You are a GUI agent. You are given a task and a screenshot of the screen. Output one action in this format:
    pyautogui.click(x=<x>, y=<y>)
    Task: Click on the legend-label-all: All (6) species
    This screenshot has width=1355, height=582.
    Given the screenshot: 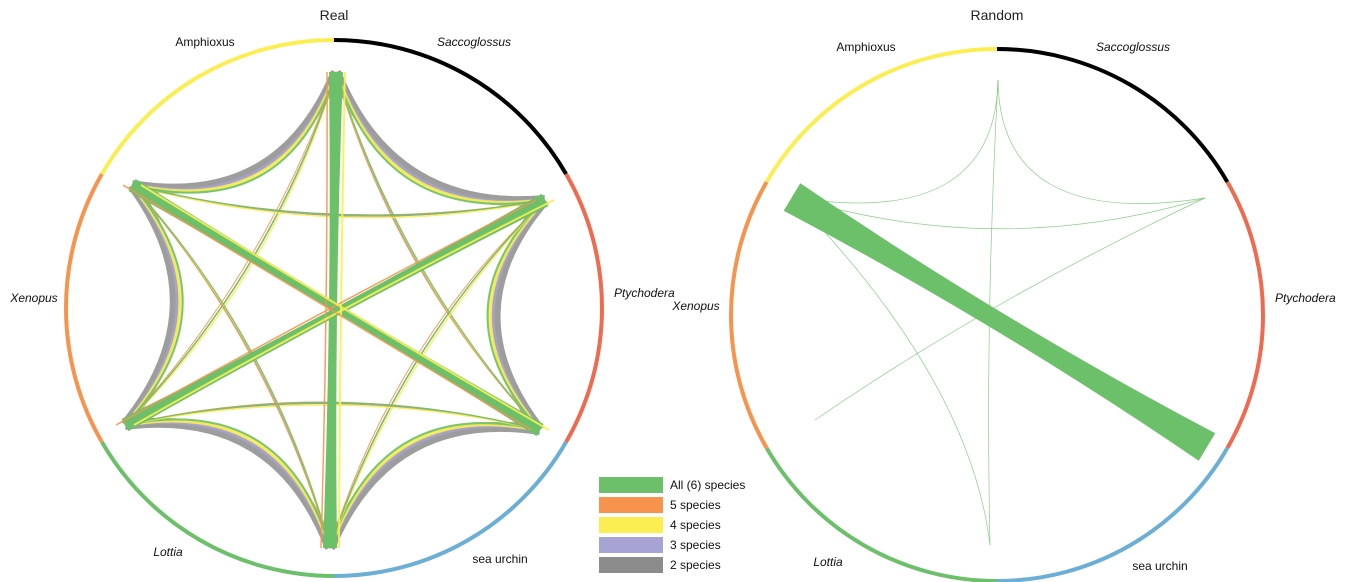 What is the action you would take?
    pyautogui.click(x=707, y=485)
    